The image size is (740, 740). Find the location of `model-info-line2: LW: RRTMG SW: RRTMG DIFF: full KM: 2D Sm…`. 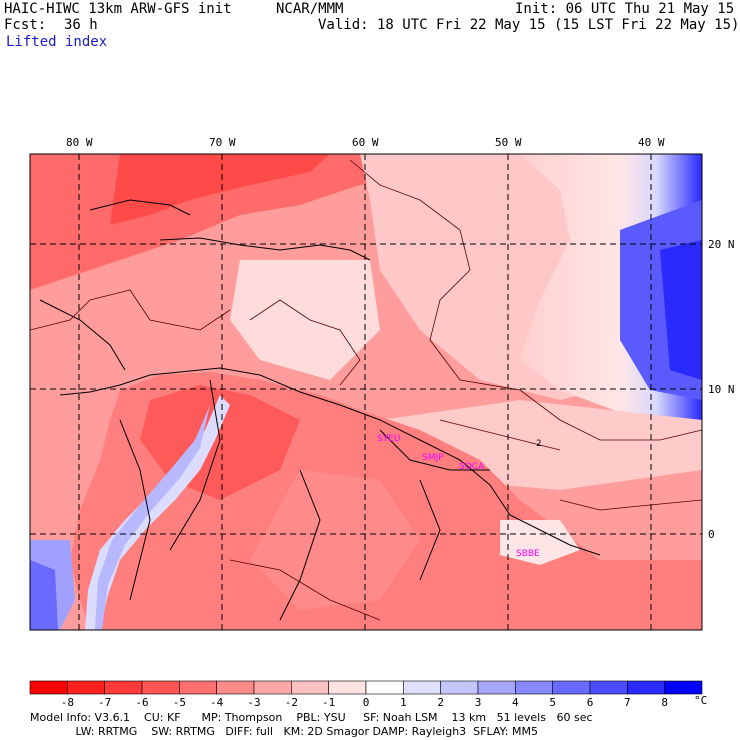

model-info-line2: LW: RRTMG SW: RRTMG DIFF: full KM: 2D Sm… is located at coordinates (284, 731).